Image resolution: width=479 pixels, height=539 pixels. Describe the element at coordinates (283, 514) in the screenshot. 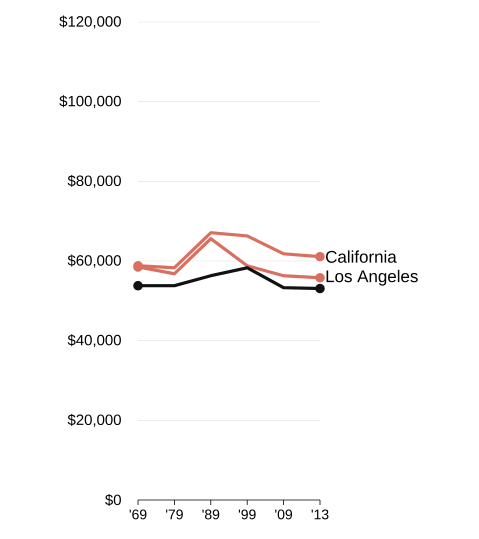

I see `x-tick-label: '09` at that location.